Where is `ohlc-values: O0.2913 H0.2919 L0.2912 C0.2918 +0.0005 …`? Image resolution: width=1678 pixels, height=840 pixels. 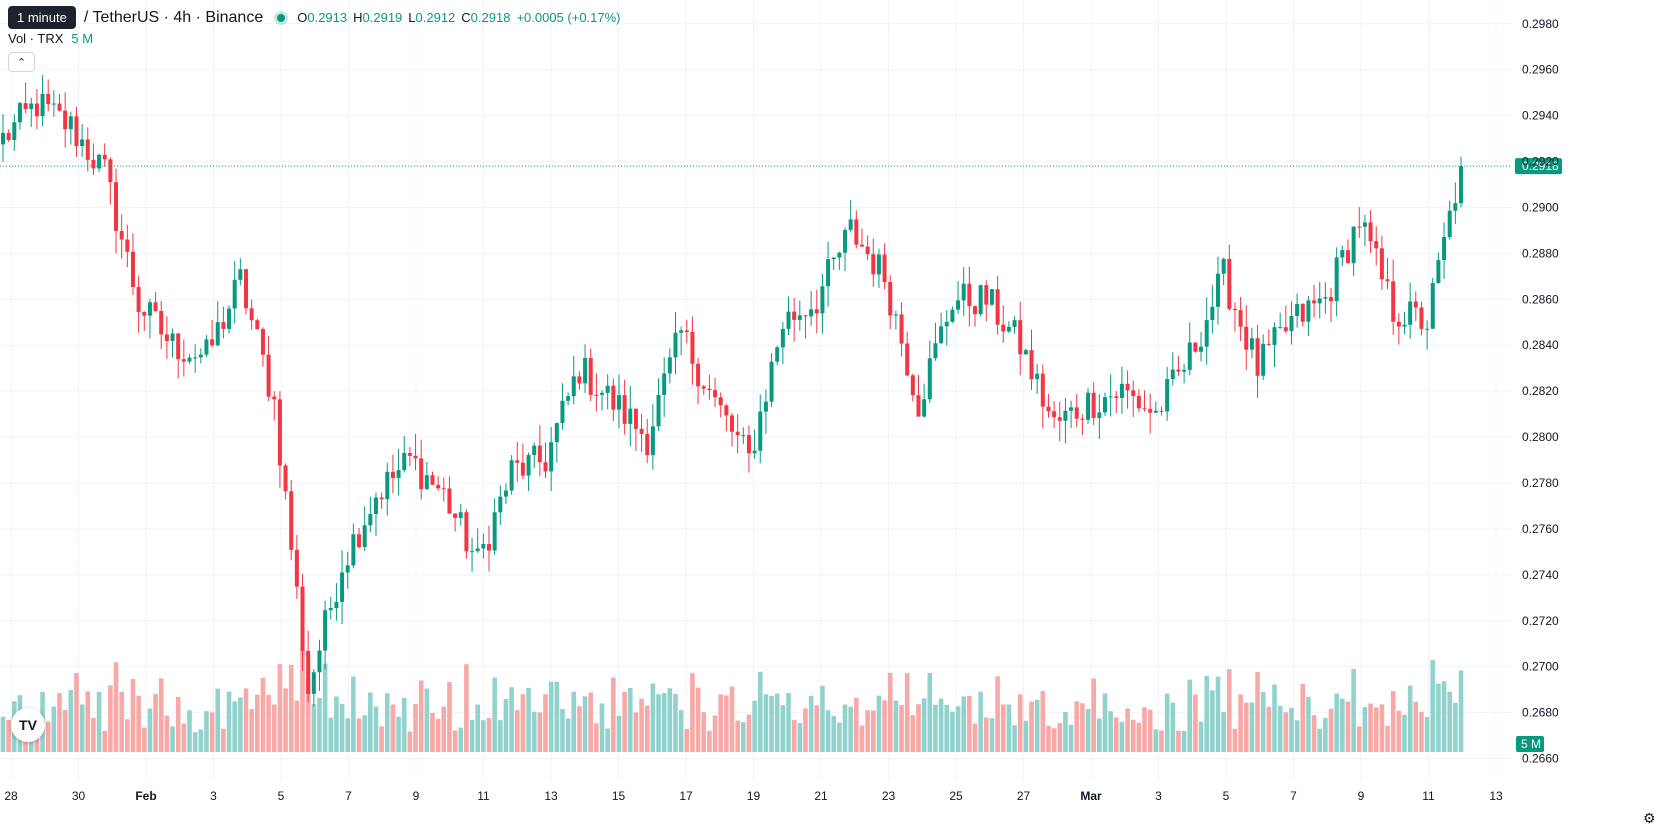
ohlc-values: O0.2913 H0.2919 L0.2912 C0.2918 +0.0005 … is located at coordinates (458, 17).